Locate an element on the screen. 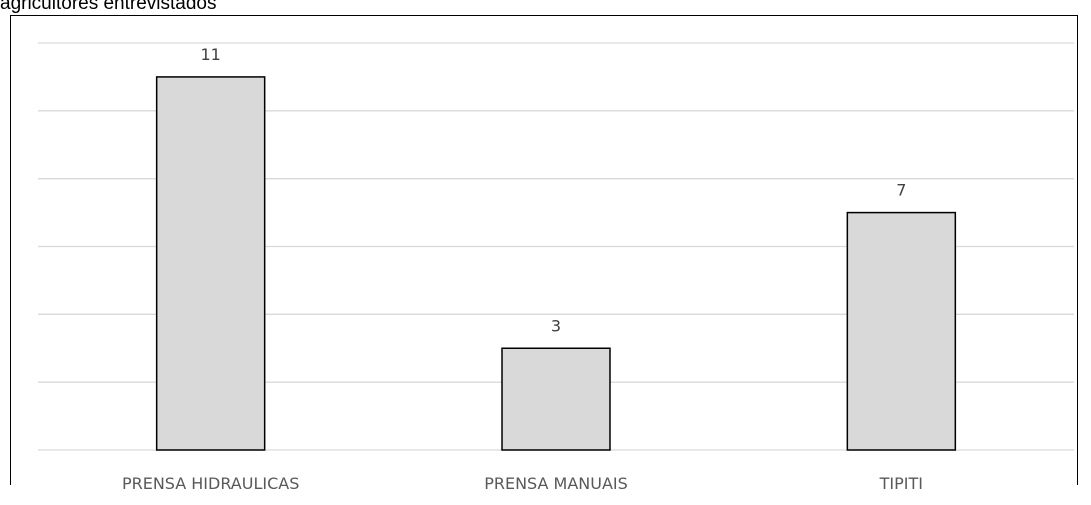  data-label-2: 7 is located at coordinates (901, 190).